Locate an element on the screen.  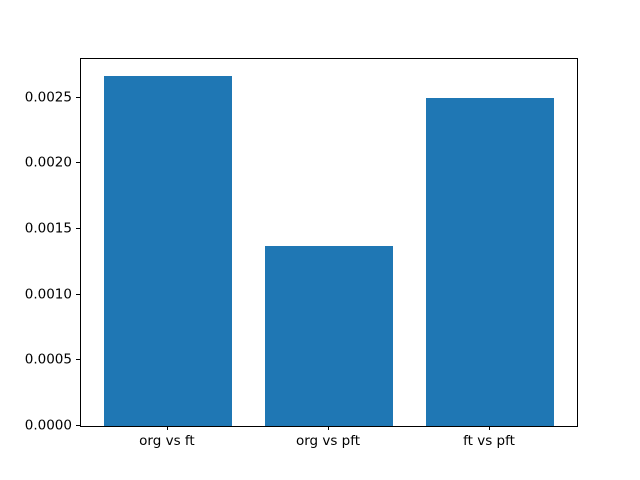
y-tick-label: 0.0020 is located at coordinates (48, 162).